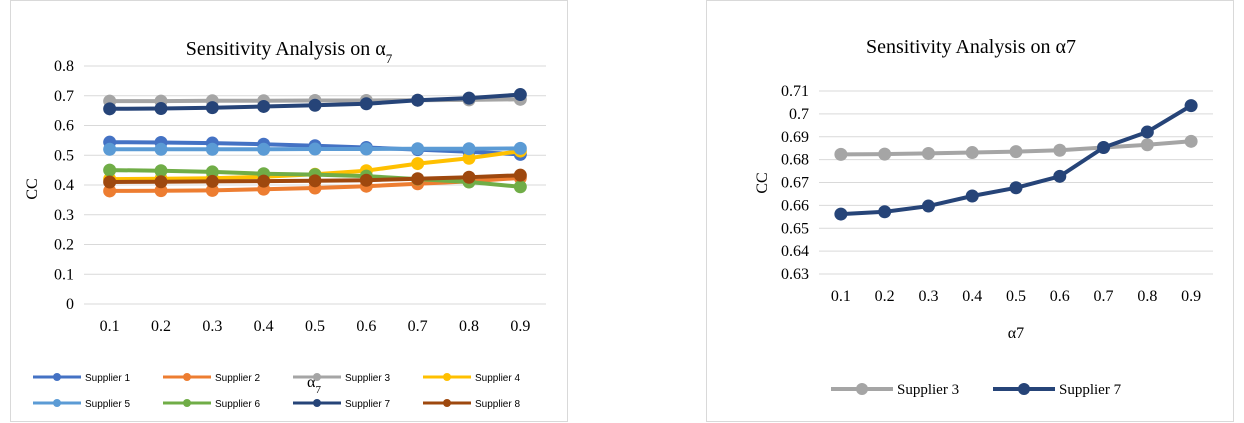 This screenshot has width=1244, height=423. Describe the element at coordinates (64, 274) in the screenshot. I see `left-ytick-label: 0.1` at that location.